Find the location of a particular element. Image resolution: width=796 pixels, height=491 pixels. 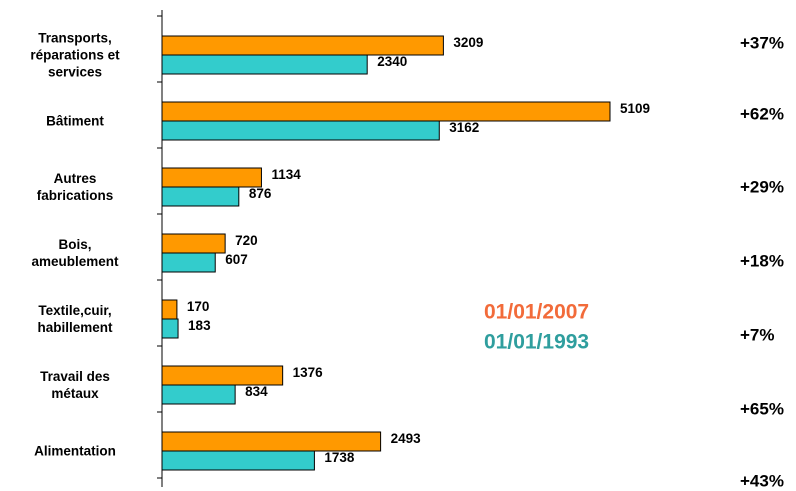

change-label: +18% is located at coordinates (762, 260).